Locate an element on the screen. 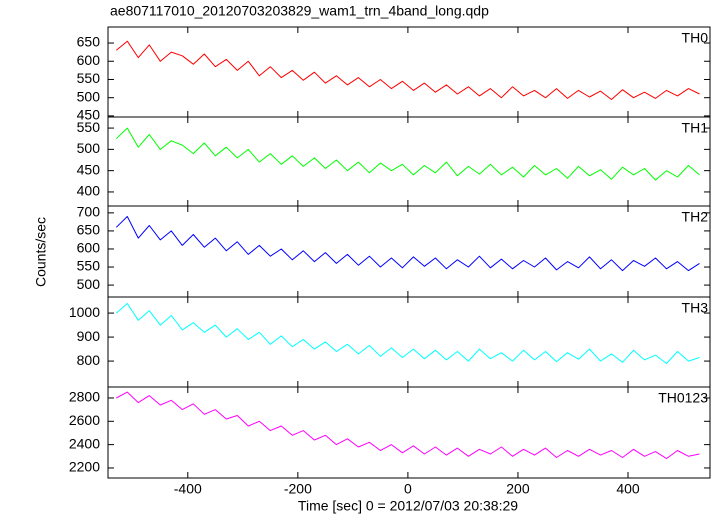 This screenshot has width=717, height=521. y-tick-label: 2200 is located at coordinates (84, 467).